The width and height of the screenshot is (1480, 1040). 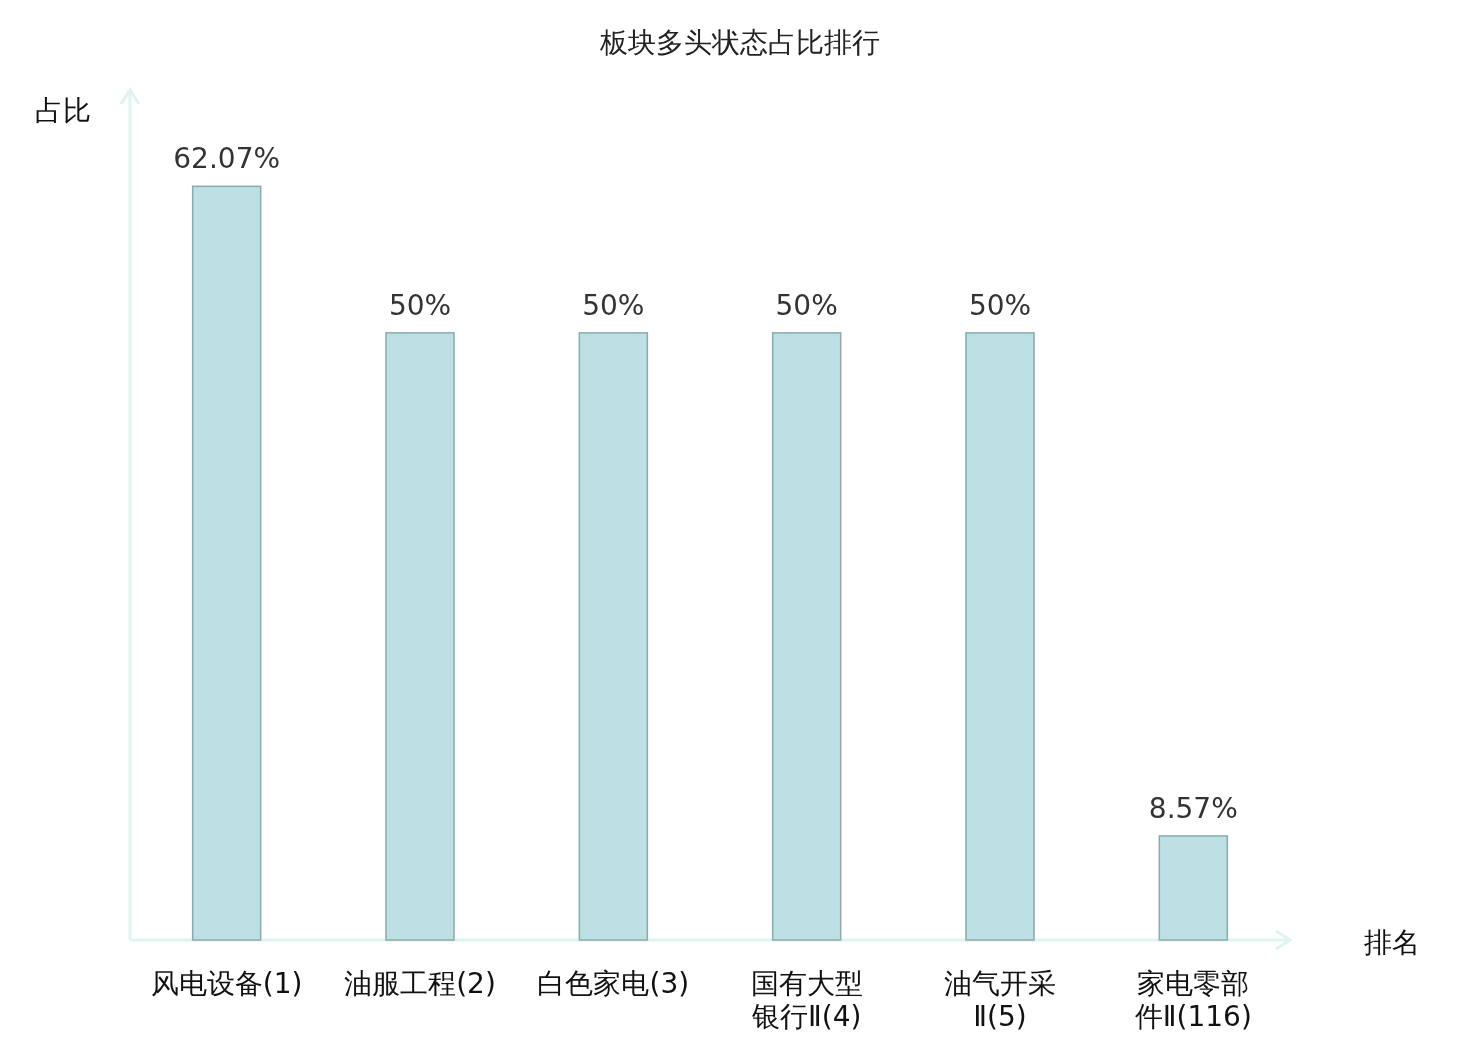 What do you see at coordinates (739, 42) in the screenshot?
I see `chart-title: 板块多头状态占比排行` at bounding box center [739, 42].